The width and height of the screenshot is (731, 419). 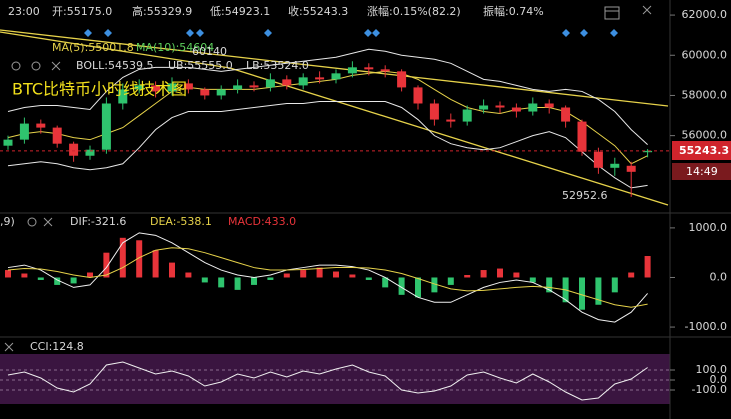 I want to click on header-amplitude: 振幅:0.74%, so click(x=513, y=11).